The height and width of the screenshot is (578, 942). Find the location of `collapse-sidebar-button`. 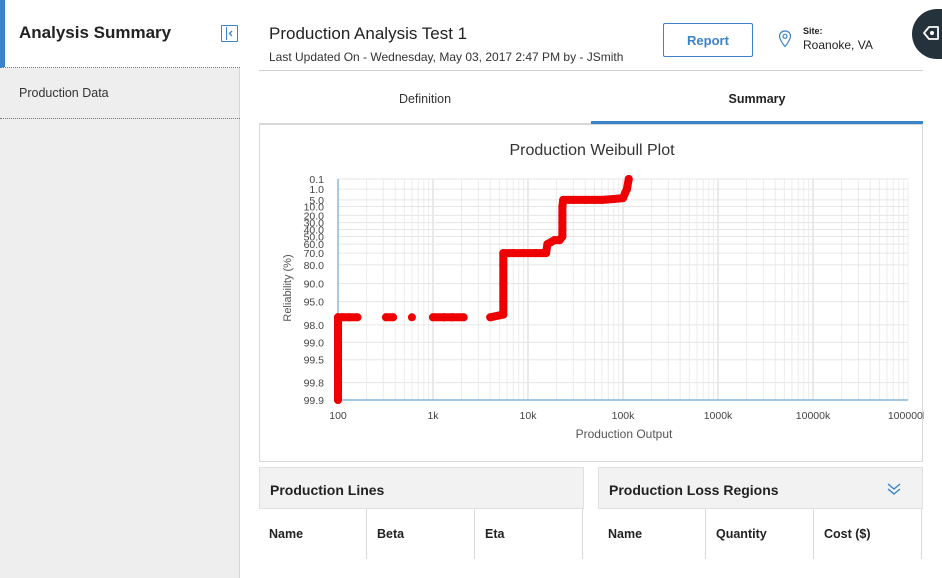

collapse-sidebar-button is located at coordinates (229, 33).